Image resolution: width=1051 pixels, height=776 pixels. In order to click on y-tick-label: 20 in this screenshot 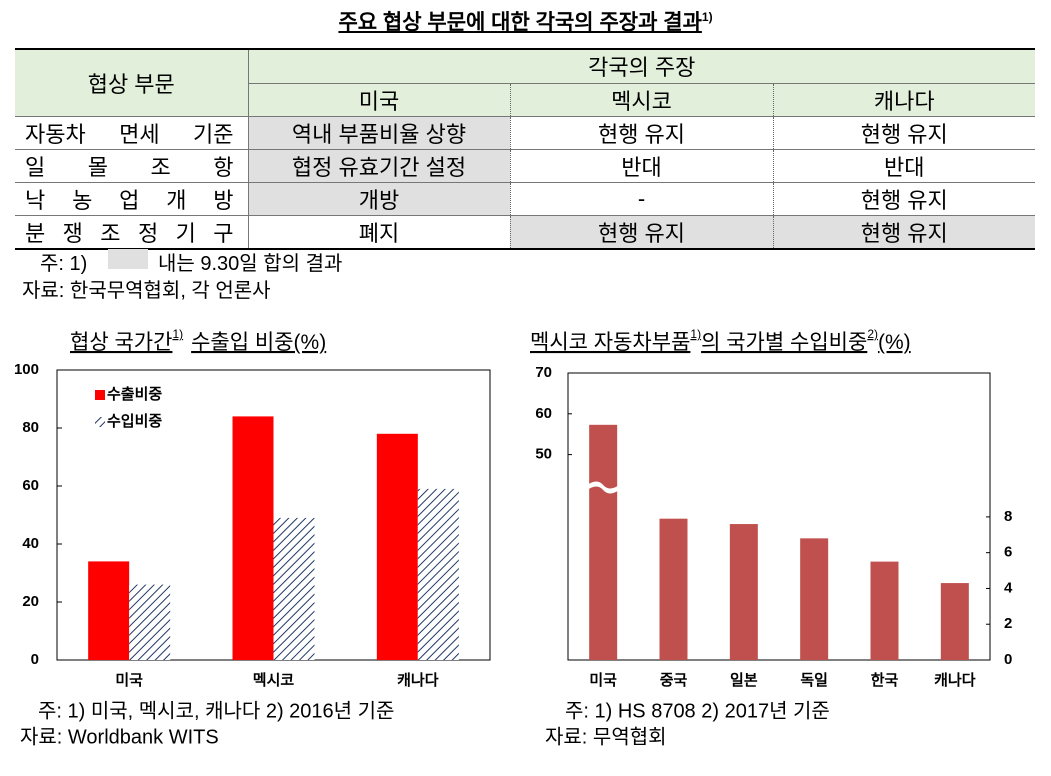, I will do `click(30, 601)`.